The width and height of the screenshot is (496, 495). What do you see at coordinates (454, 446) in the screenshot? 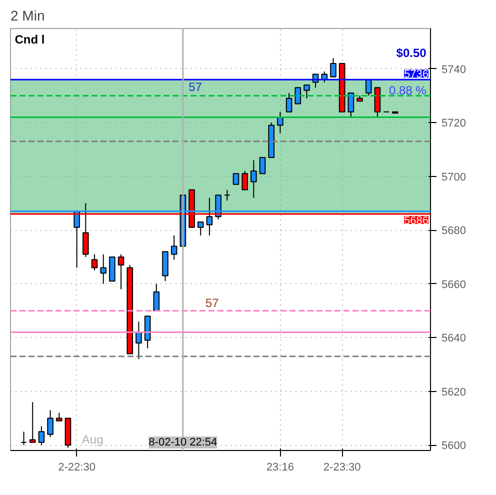
I see `y-tick-label: 5600` at bounding box center [454, 446].